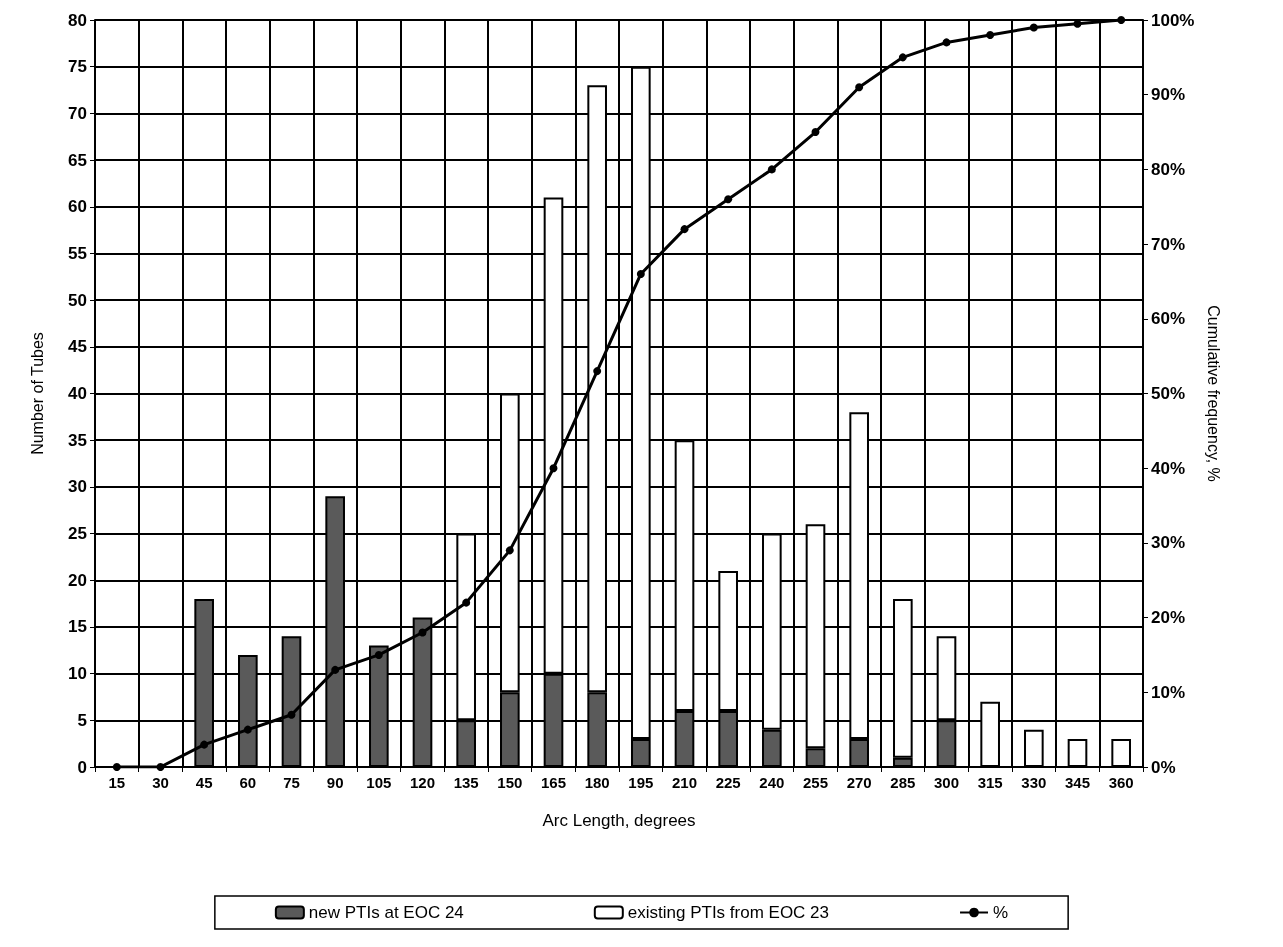 This screenshot has width=1283, height=947. What do you see at coordinates (1168, 468) in the screenshot?
I see `y2-tick-label: 40%` at bounding box center [1168, 468].